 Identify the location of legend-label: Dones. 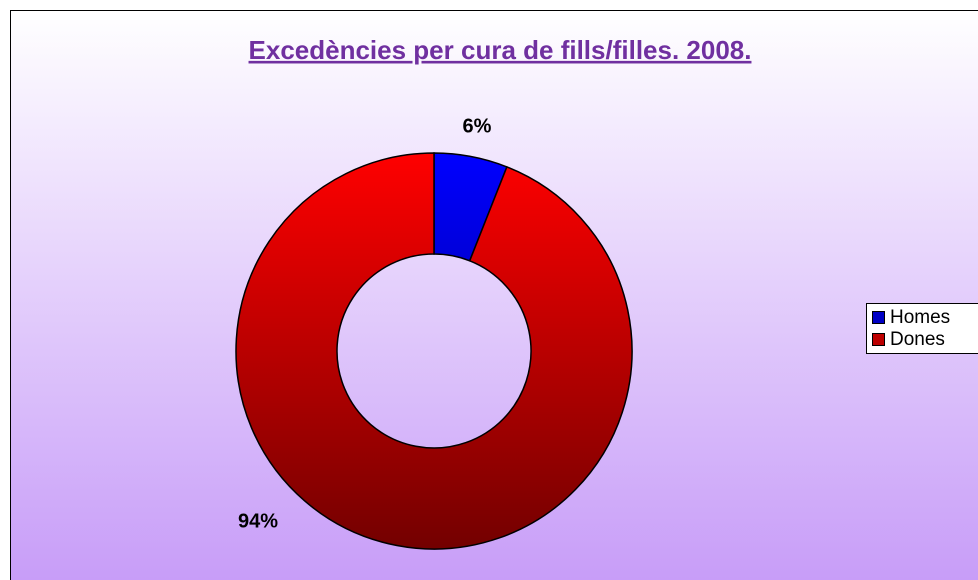
(917, 339).